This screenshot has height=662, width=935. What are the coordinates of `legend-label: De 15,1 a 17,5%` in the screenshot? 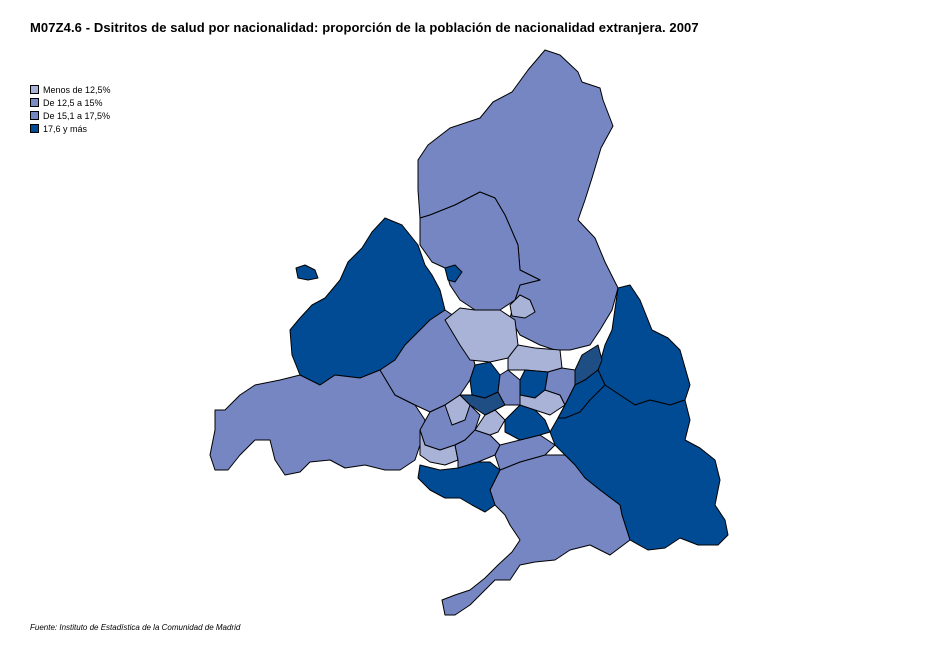 It's located at (77, 115).